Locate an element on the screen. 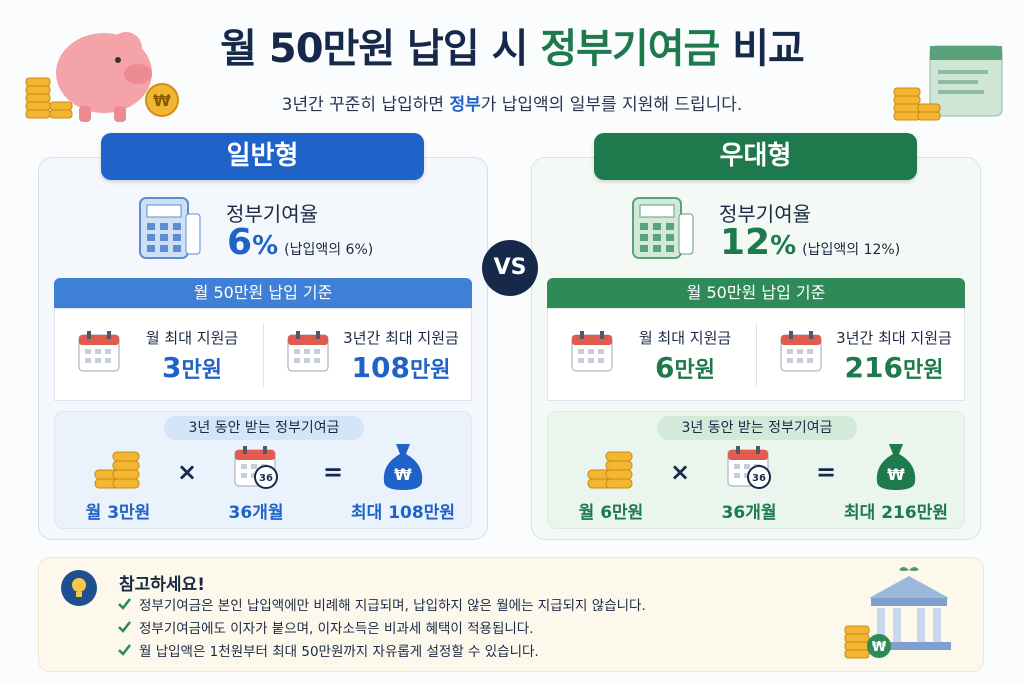 The height and width of the screenshot is (683, 1024). bank-illustration: ₩ is located at coordinates (897, 613).